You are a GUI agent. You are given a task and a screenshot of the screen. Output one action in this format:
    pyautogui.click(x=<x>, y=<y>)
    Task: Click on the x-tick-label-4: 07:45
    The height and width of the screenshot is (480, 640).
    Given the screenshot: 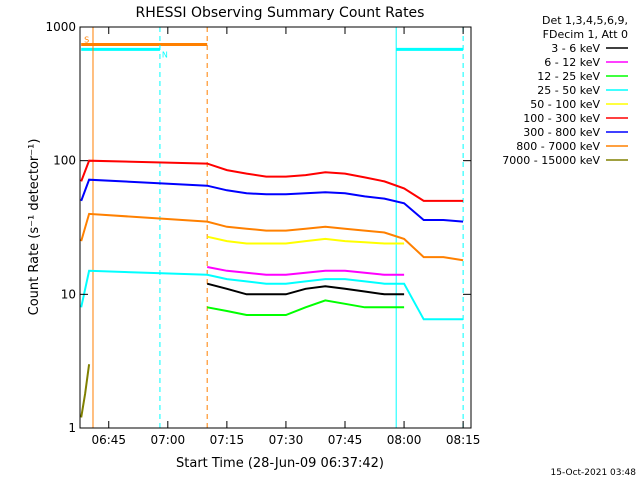 What is the action you would take?
    pyautogui.click(x=345, y=440)
    